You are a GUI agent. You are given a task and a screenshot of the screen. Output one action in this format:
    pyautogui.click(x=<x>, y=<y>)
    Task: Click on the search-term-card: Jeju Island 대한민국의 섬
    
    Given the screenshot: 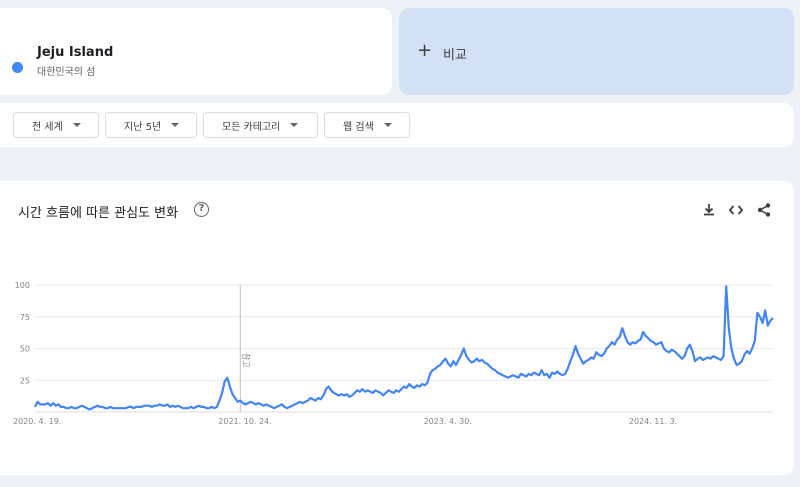 What is the action you would take?
    pyautogui.click(x=196, y=51)
    